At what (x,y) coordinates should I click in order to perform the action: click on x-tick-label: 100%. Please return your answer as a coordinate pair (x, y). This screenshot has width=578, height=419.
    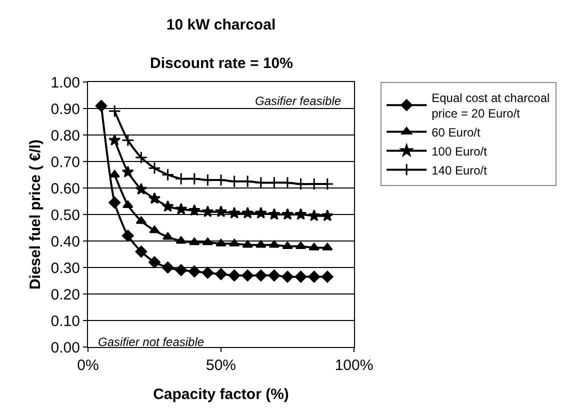
    Looking at the image, I should click on (354, 365).